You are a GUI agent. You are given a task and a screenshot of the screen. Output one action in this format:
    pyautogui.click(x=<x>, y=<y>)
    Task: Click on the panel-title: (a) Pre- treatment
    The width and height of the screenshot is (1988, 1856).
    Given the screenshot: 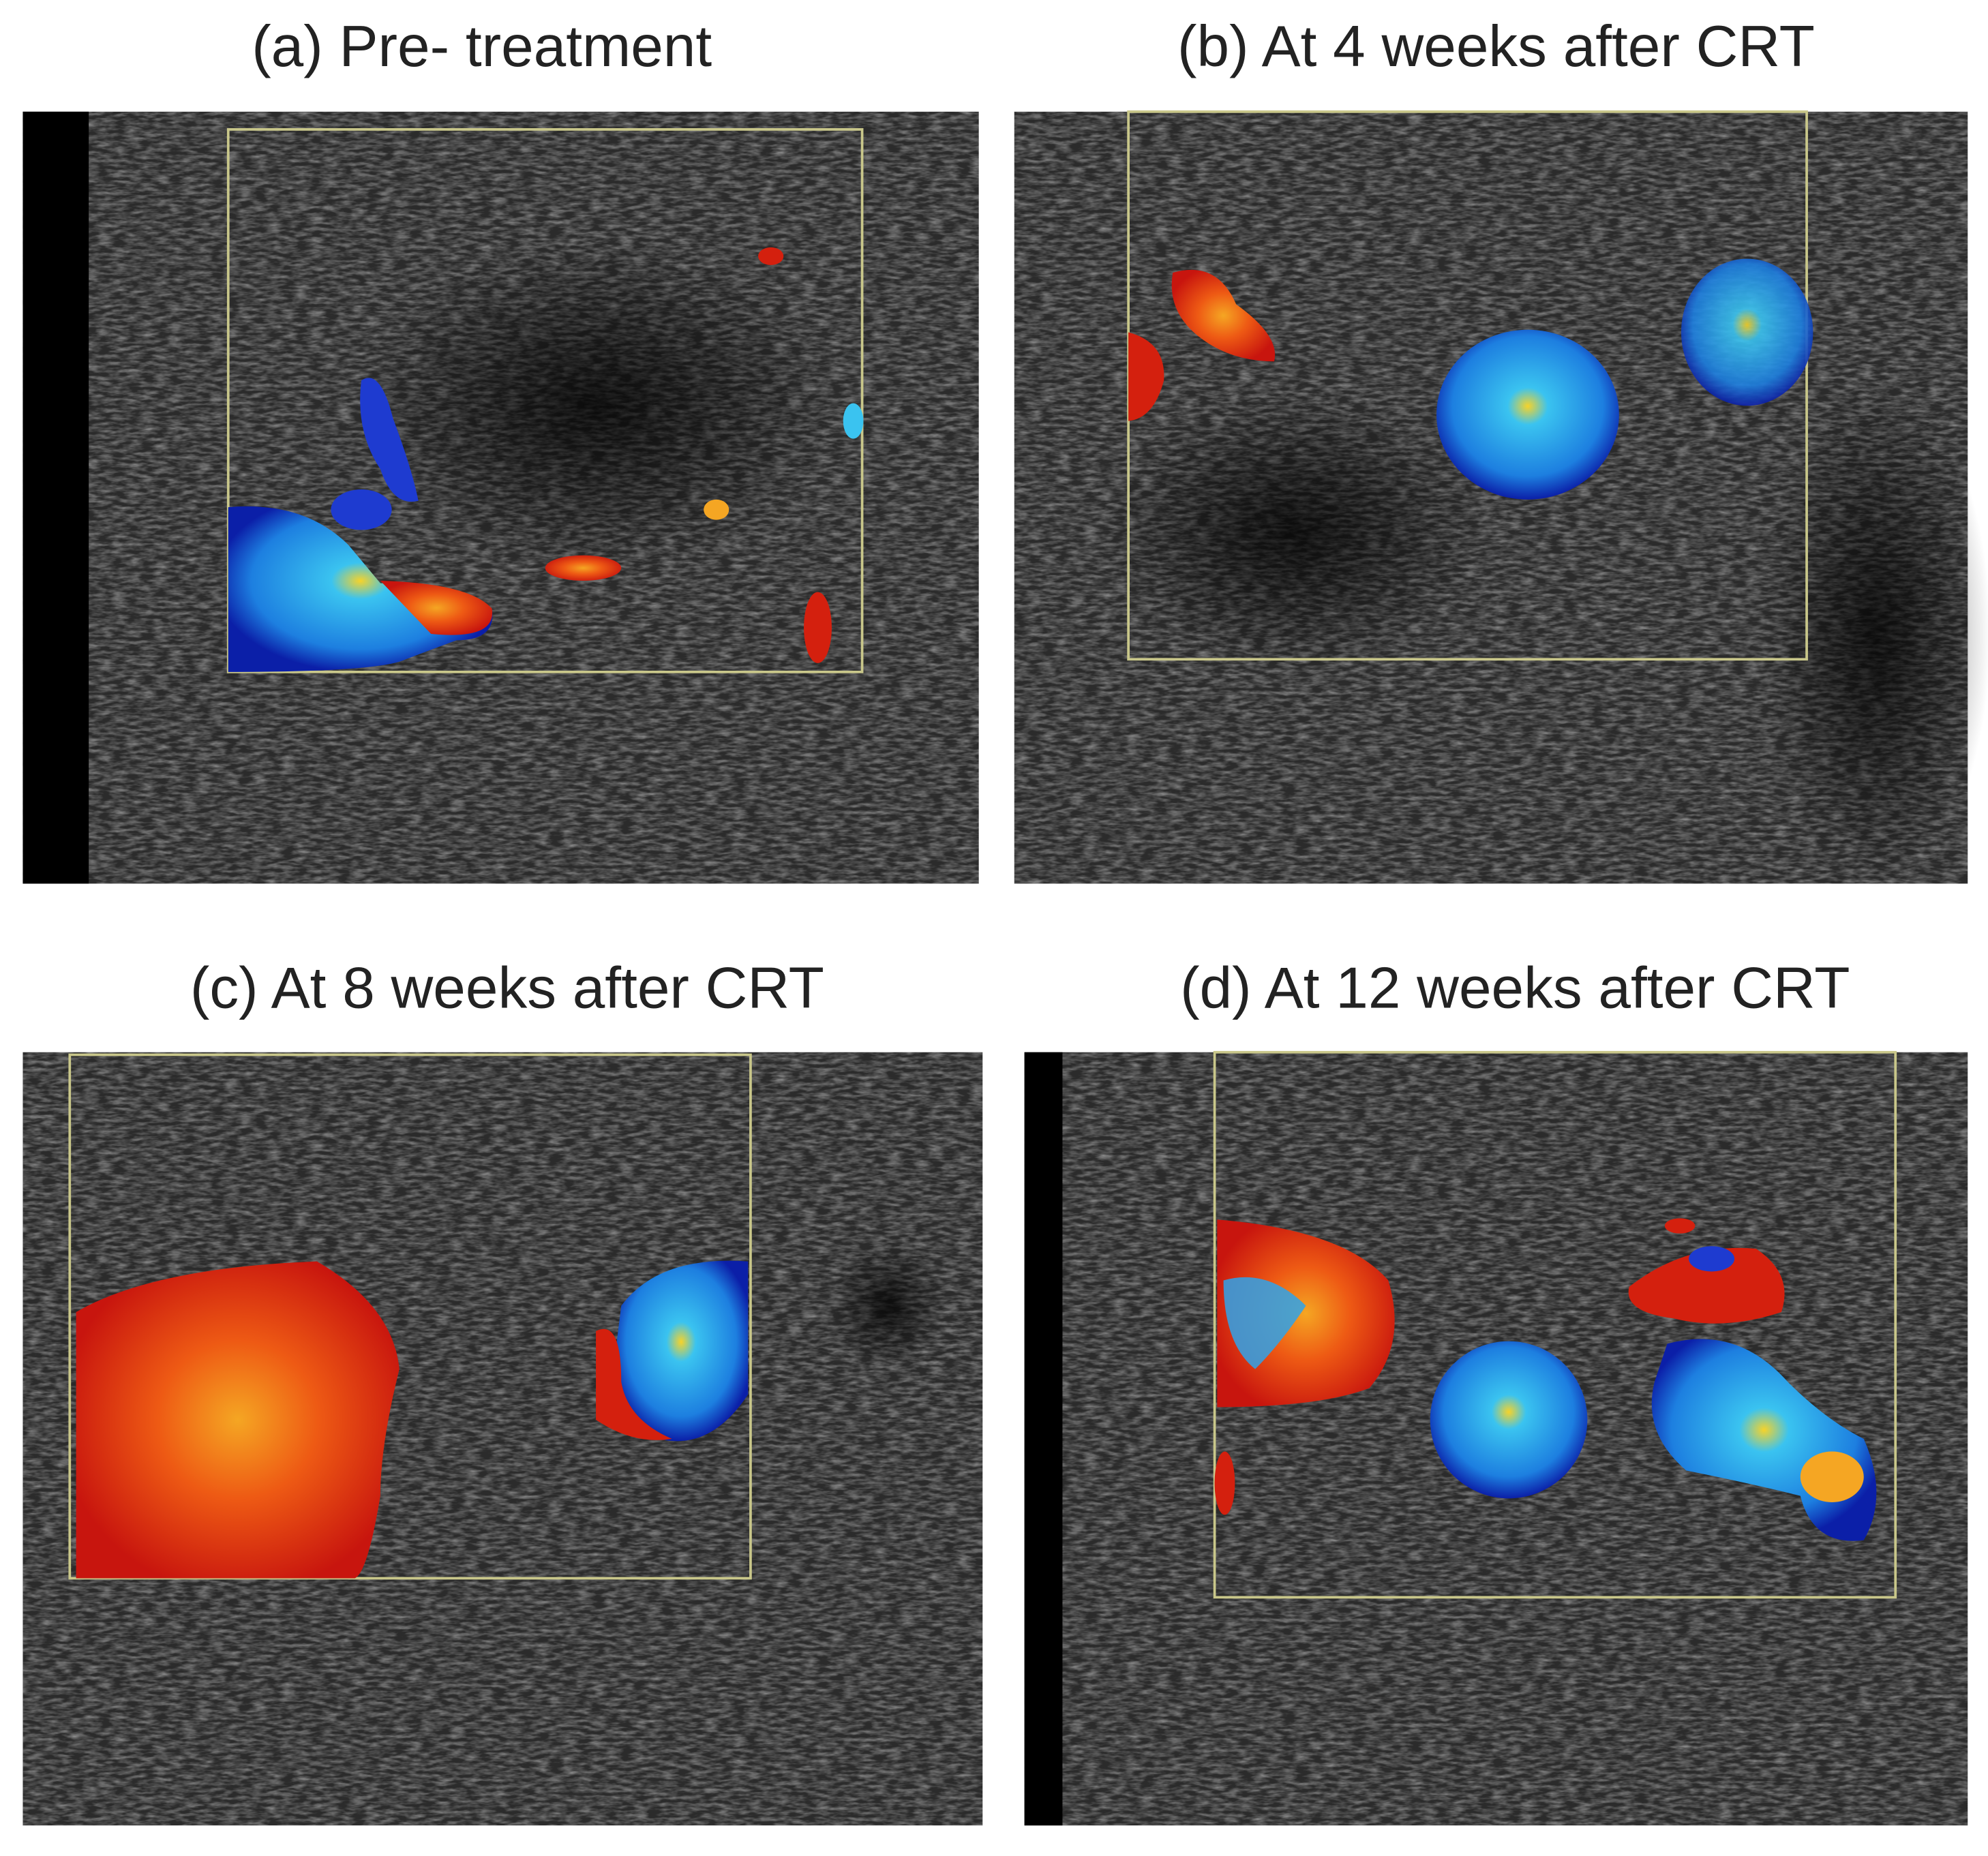 What is the action you would take?
    pyautogui.click(x=482, y=46)
    